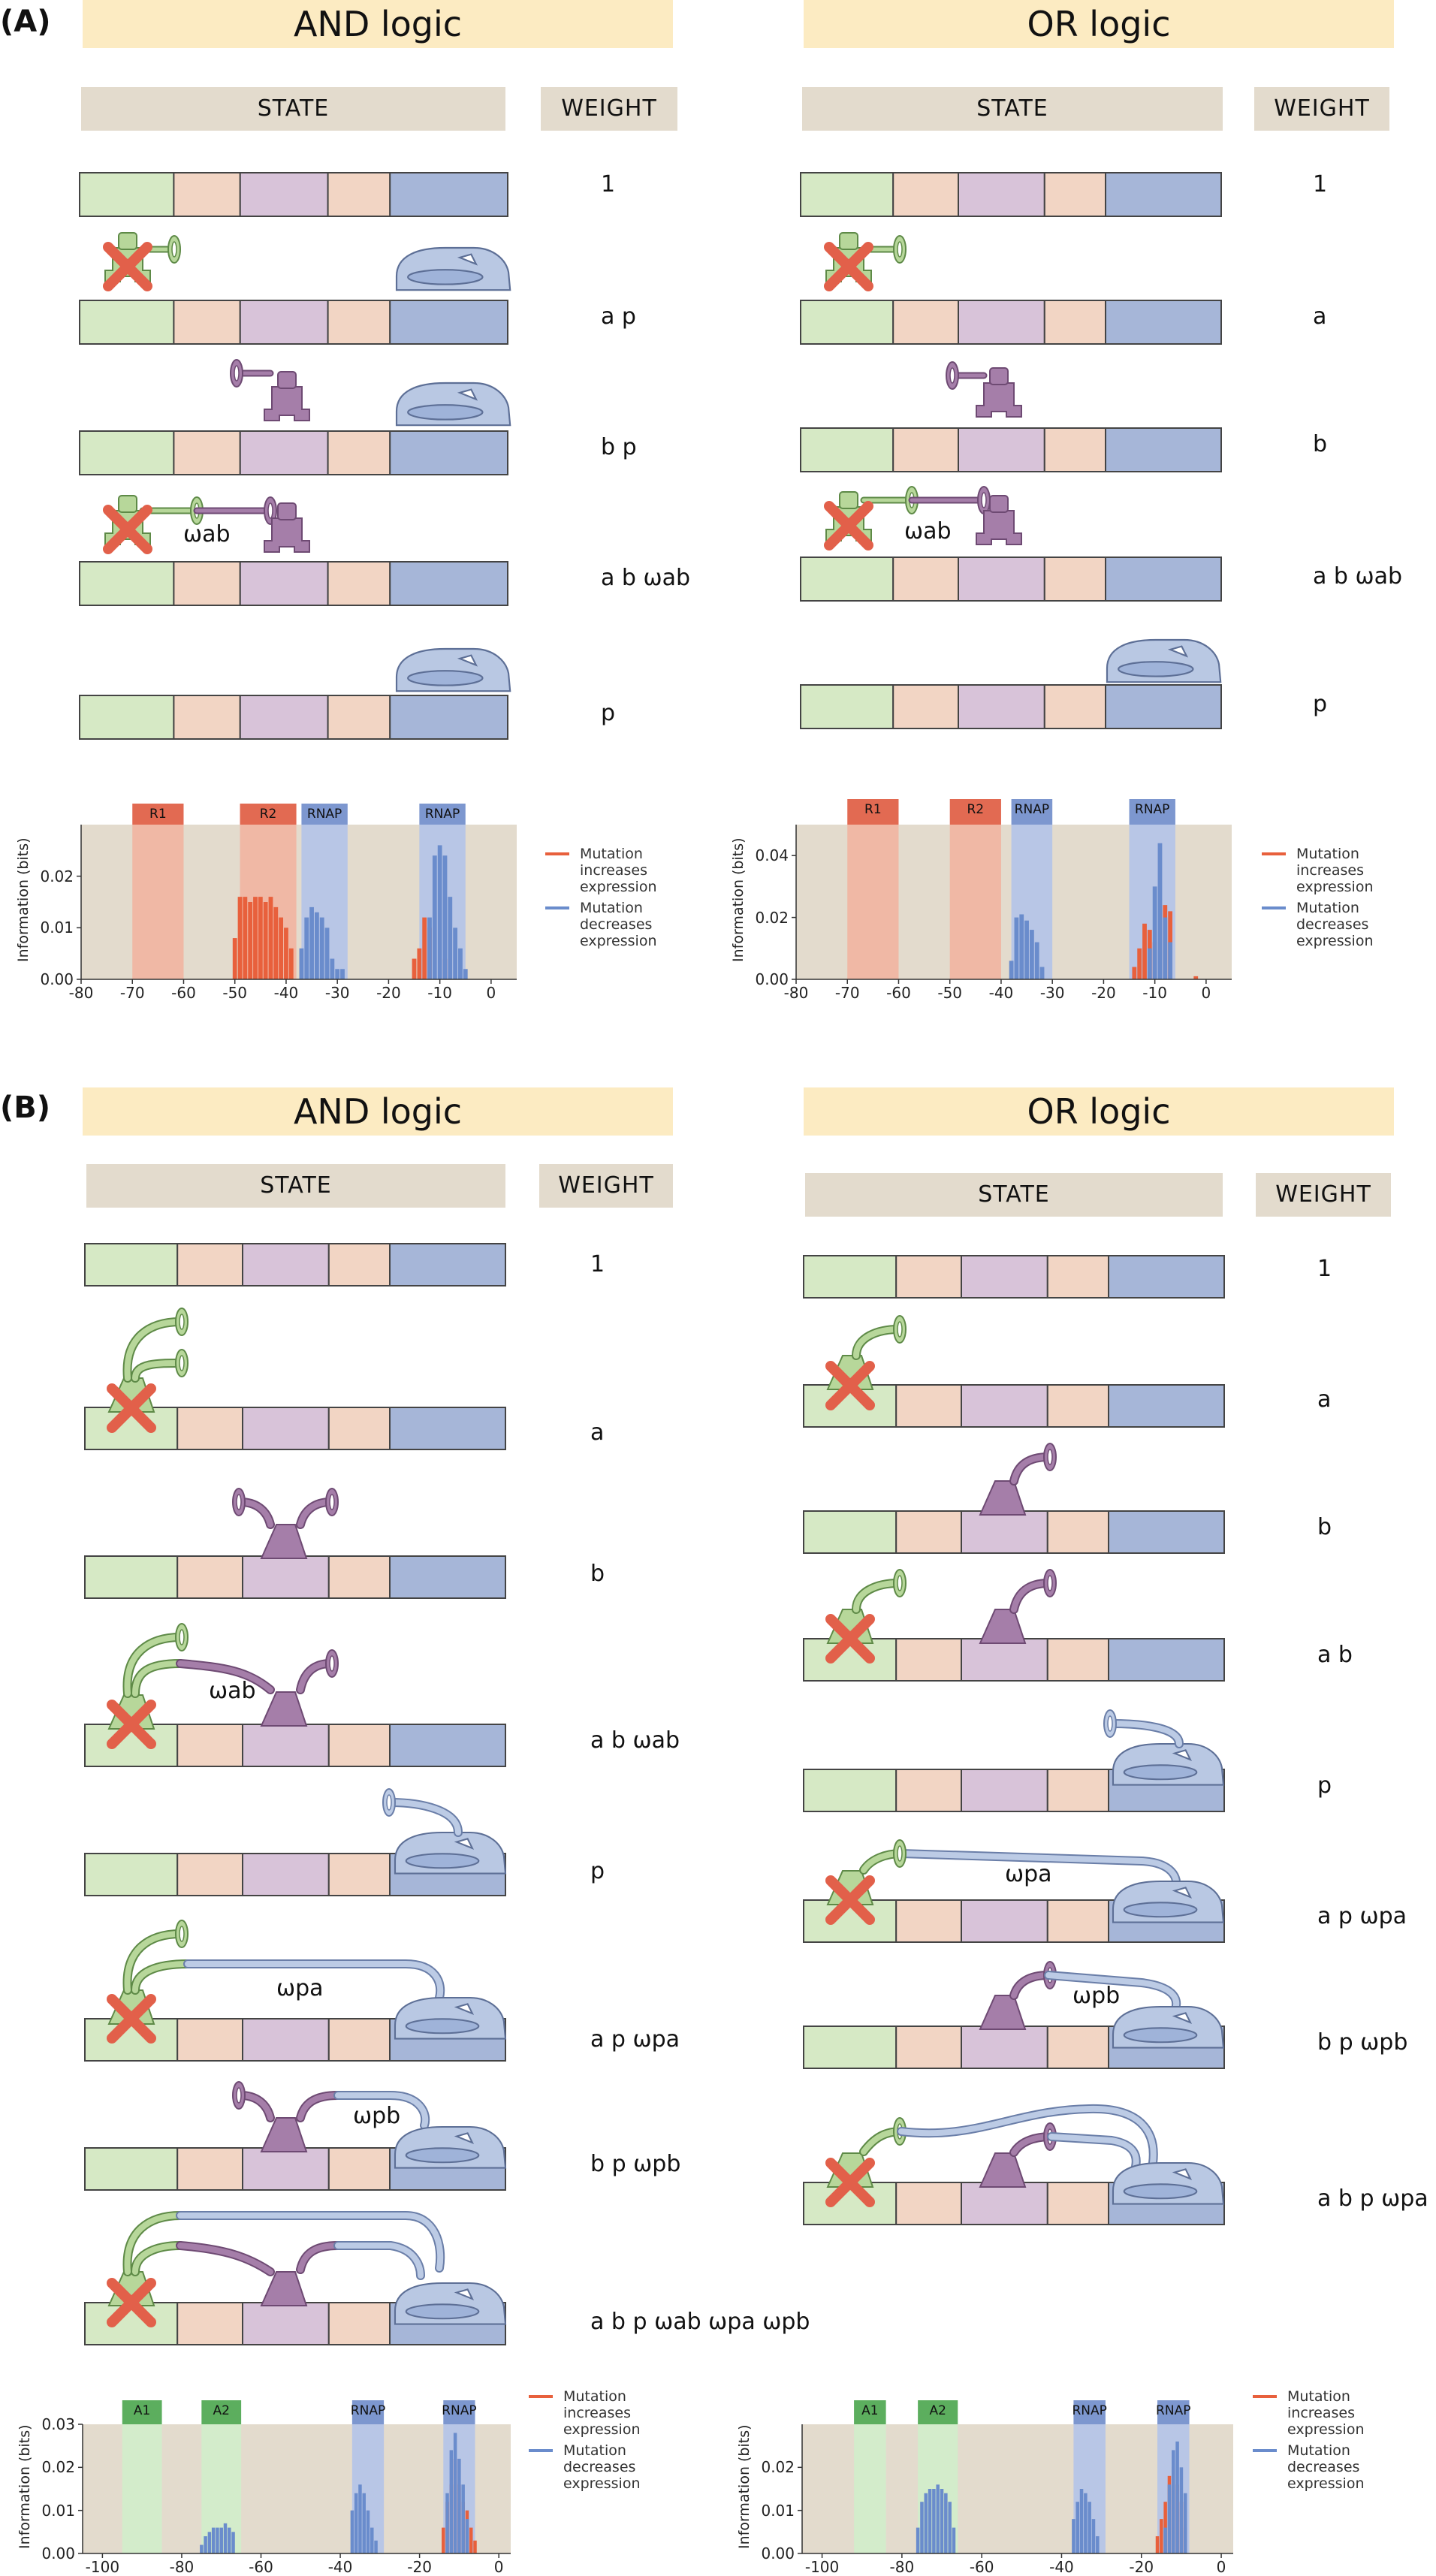  Describe the element at coordinates (1323, 1195) in the screenshot. I see `header-weight-b-or: WEIGHT` at that location.